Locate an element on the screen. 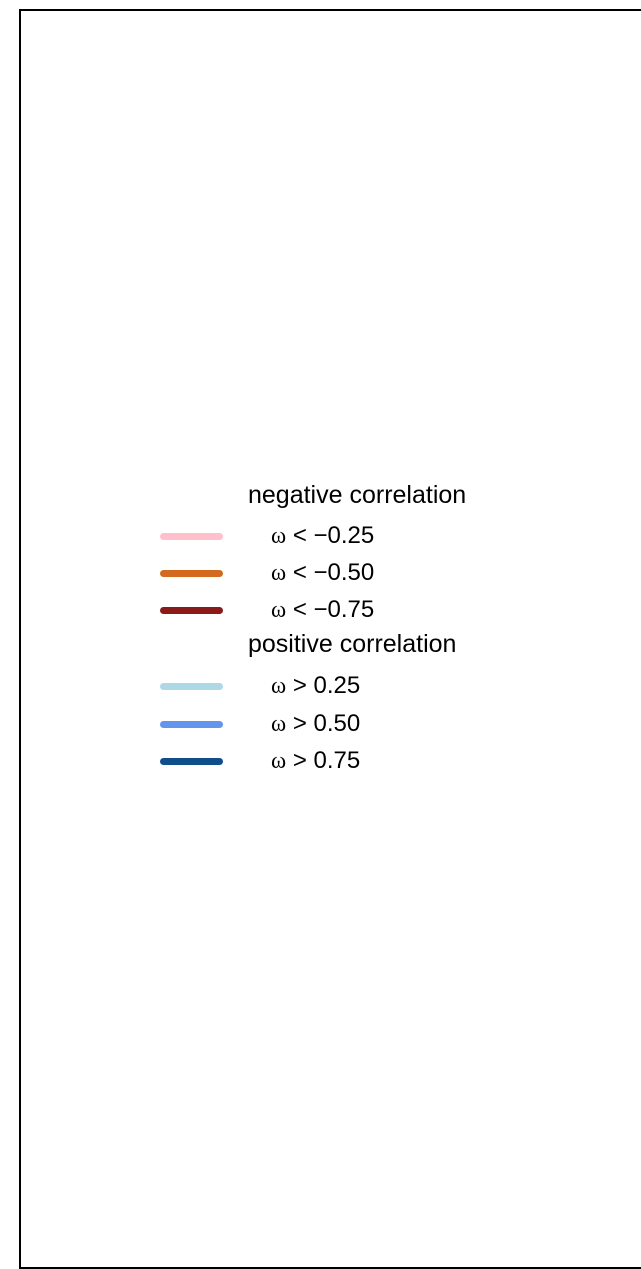 The image size is (641, 1269). legend-entry-neg-050: ω < −0.50 is located at coordinates (310, 573).